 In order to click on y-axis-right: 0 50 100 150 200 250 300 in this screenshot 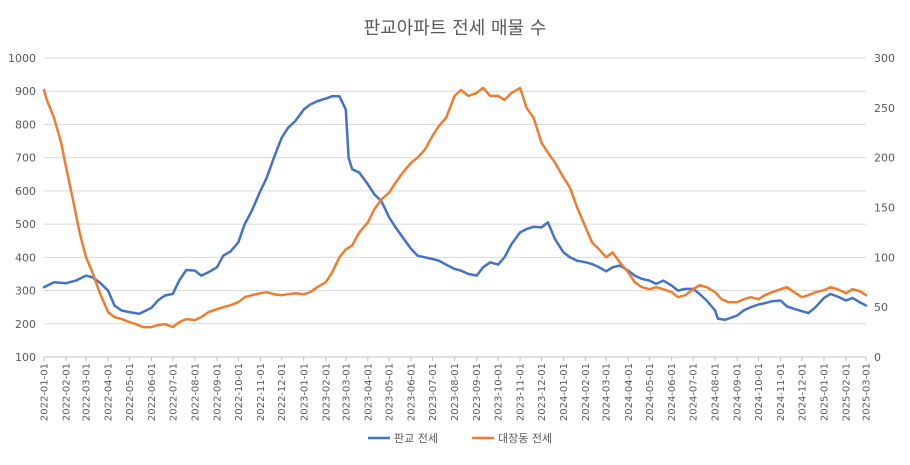, I will do `click(884, 208)`.